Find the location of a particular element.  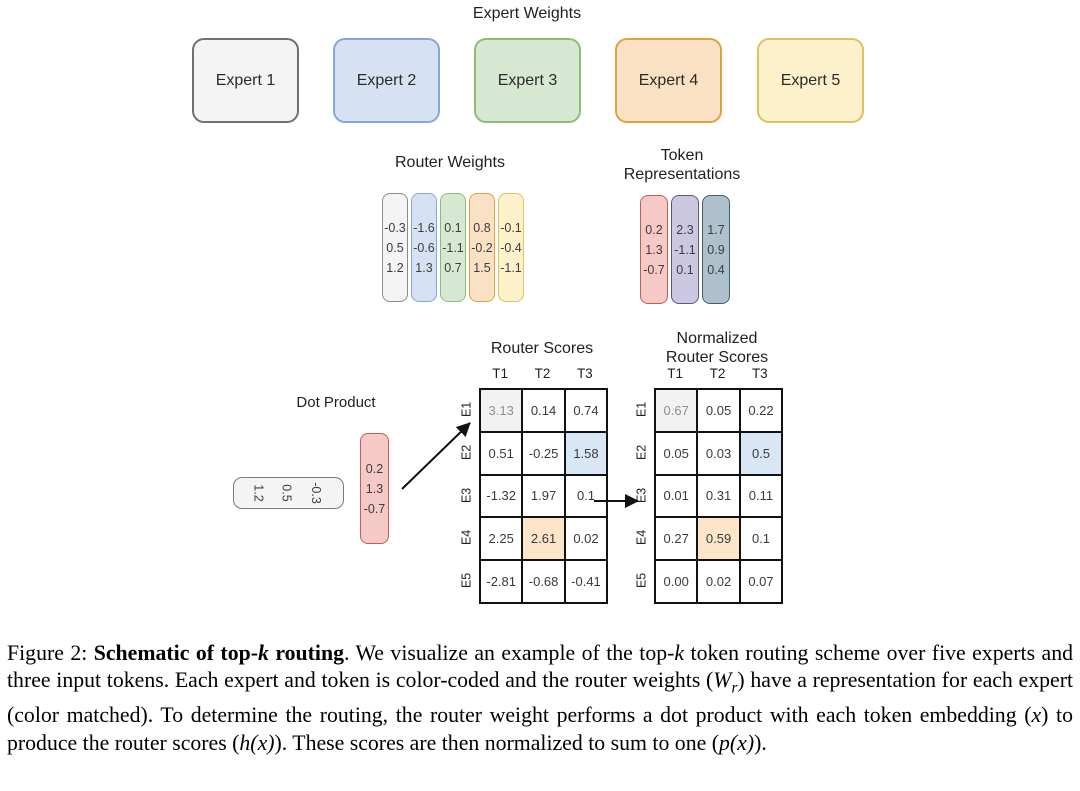

expert-3-label: Expert 3 is located at coordinates (527, 80).